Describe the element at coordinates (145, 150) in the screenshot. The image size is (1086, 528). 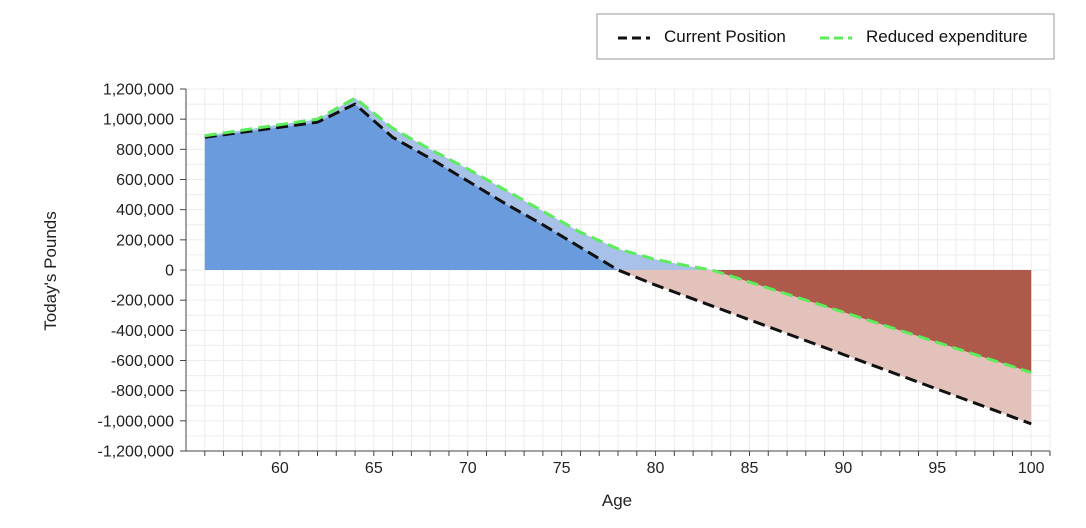
I see `y-tick-label: 800,000` at that location.